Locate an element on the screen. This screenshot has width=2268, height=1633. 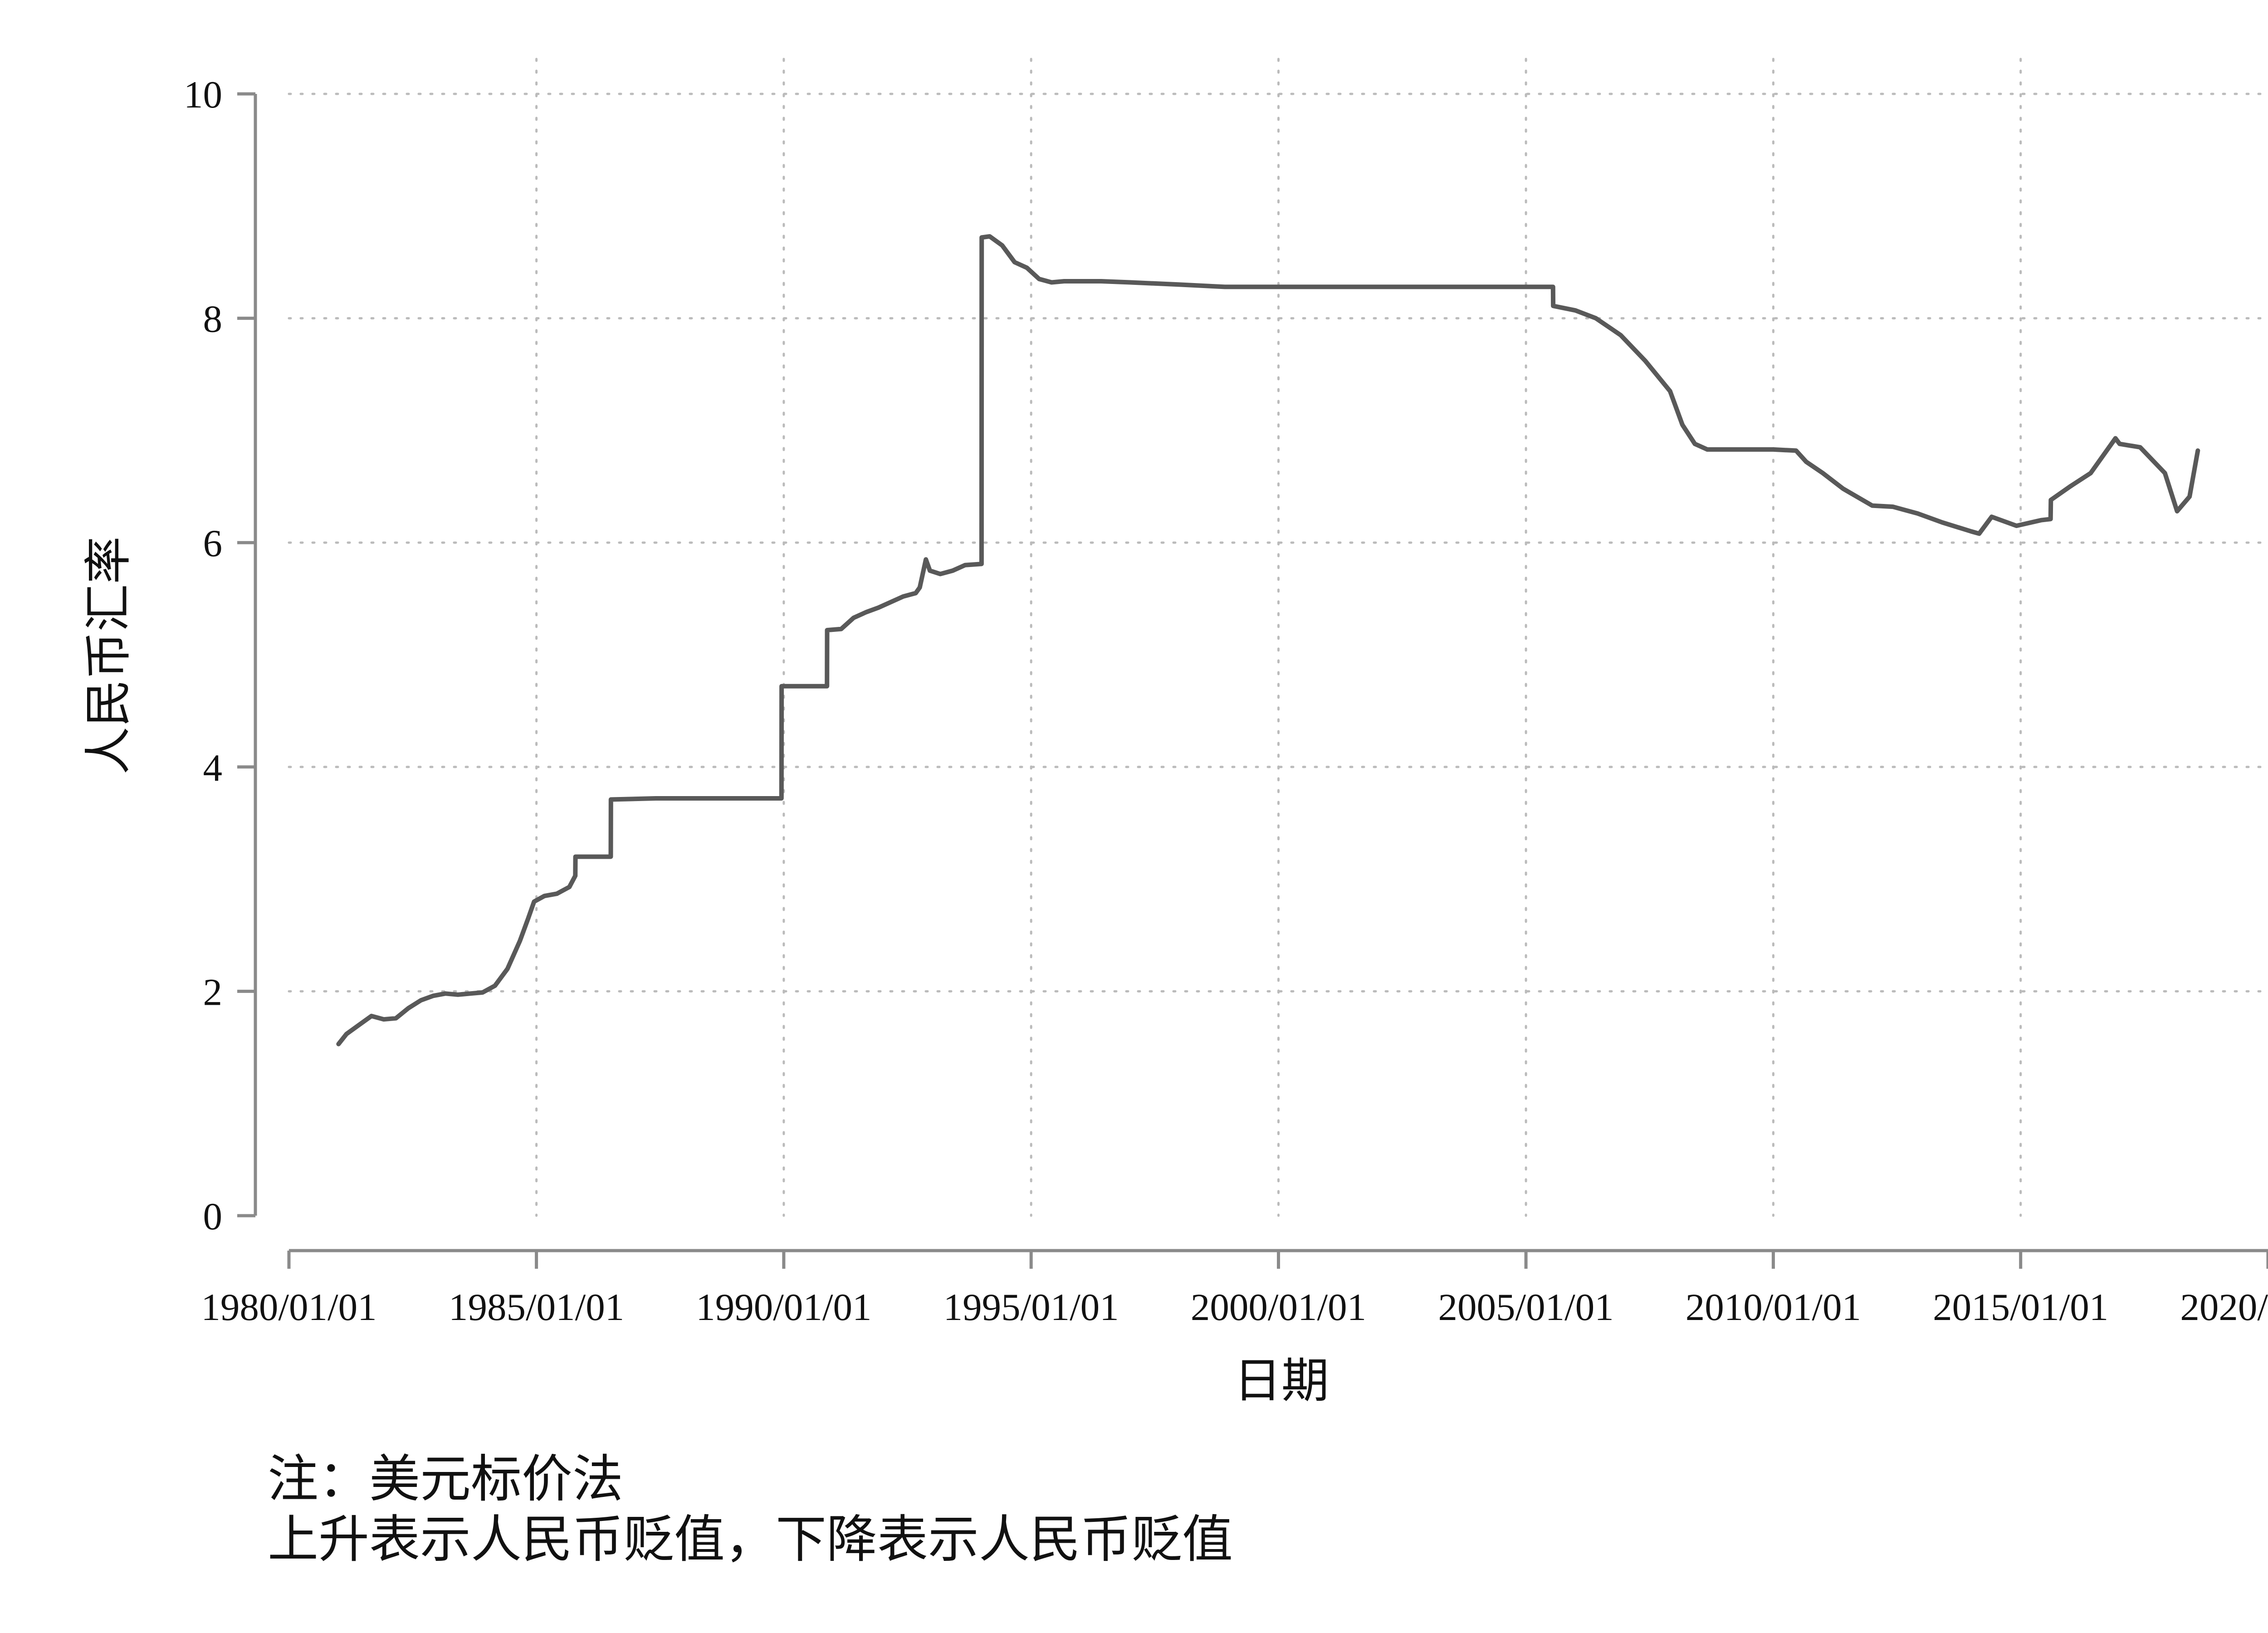
x-tick-label: 2005/01/01 is located at coordinates (1526, 1307).